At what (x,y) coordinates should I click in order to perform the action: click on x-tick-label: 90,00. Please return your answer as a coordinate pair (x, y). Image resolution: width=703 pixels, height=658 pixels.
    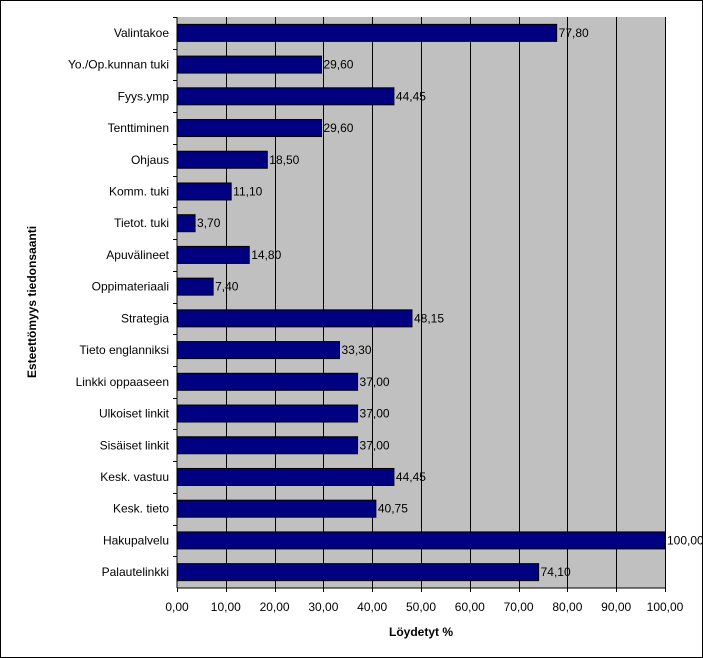
    Looking at the image, I should click on (616, 607).